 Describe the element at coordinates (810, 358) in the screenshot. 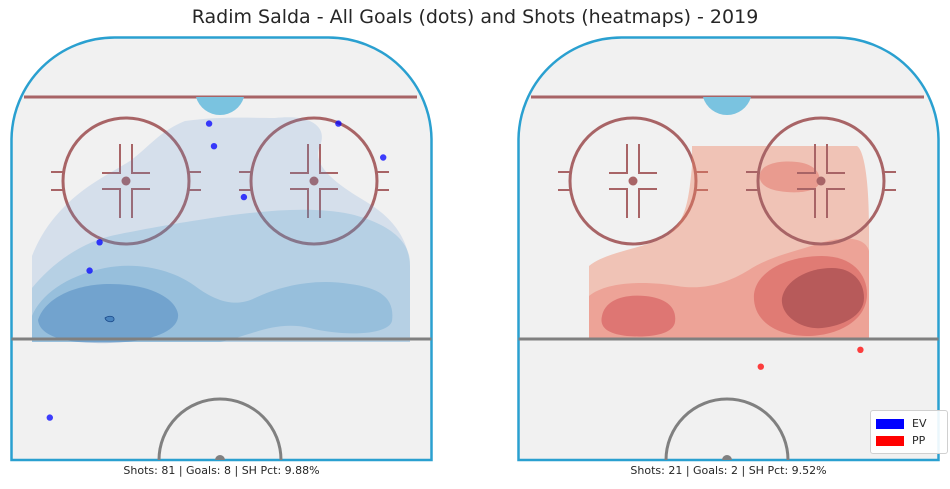

I see `goal-markers-pp` at that location.